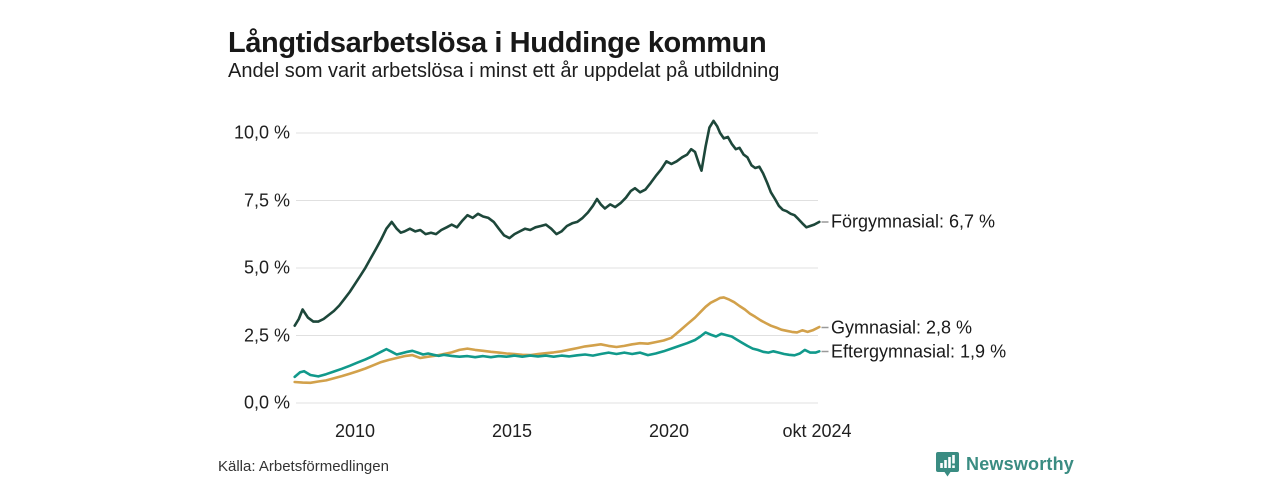  Describe the element at coordinates (913, 221) in the screenshot. I see `series-label-forgymnasial: Förgymnasial: 6,7 %` at that location.